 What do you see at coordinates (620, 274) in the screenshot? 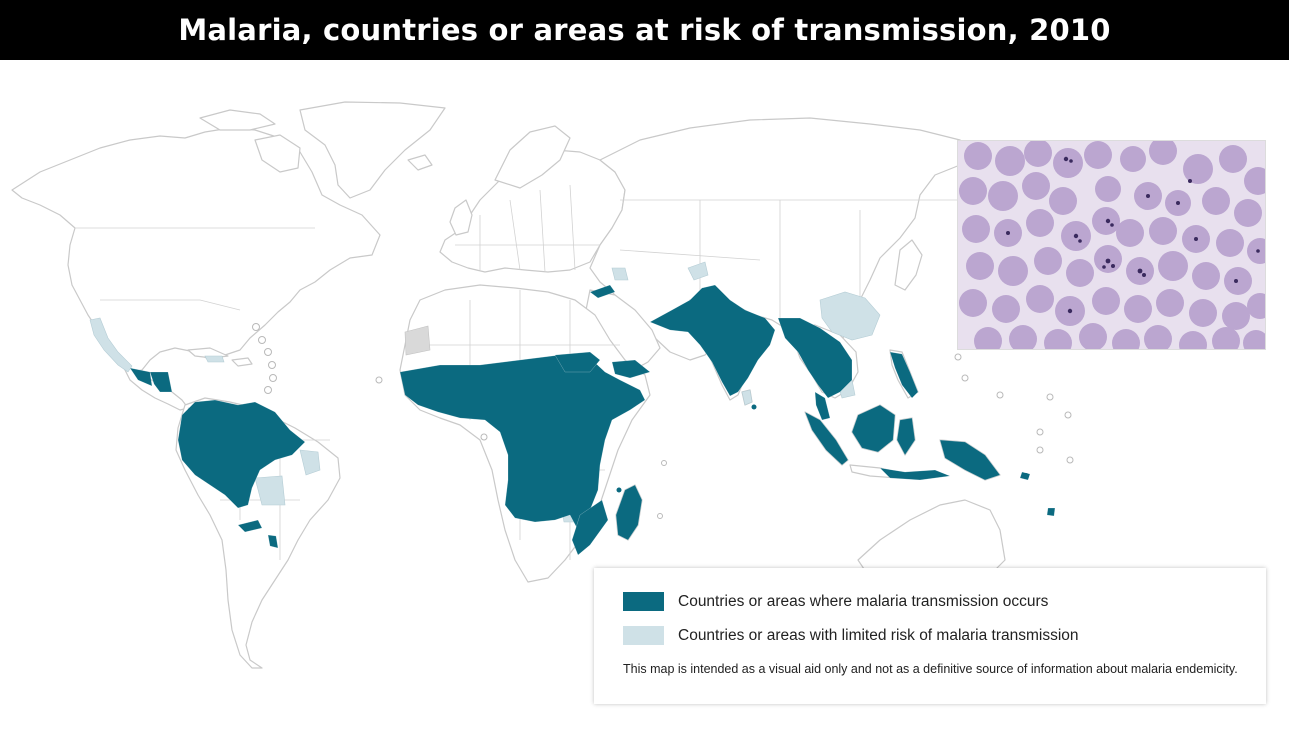
I see `middle-east-limited` at bounding box center [620, 274].